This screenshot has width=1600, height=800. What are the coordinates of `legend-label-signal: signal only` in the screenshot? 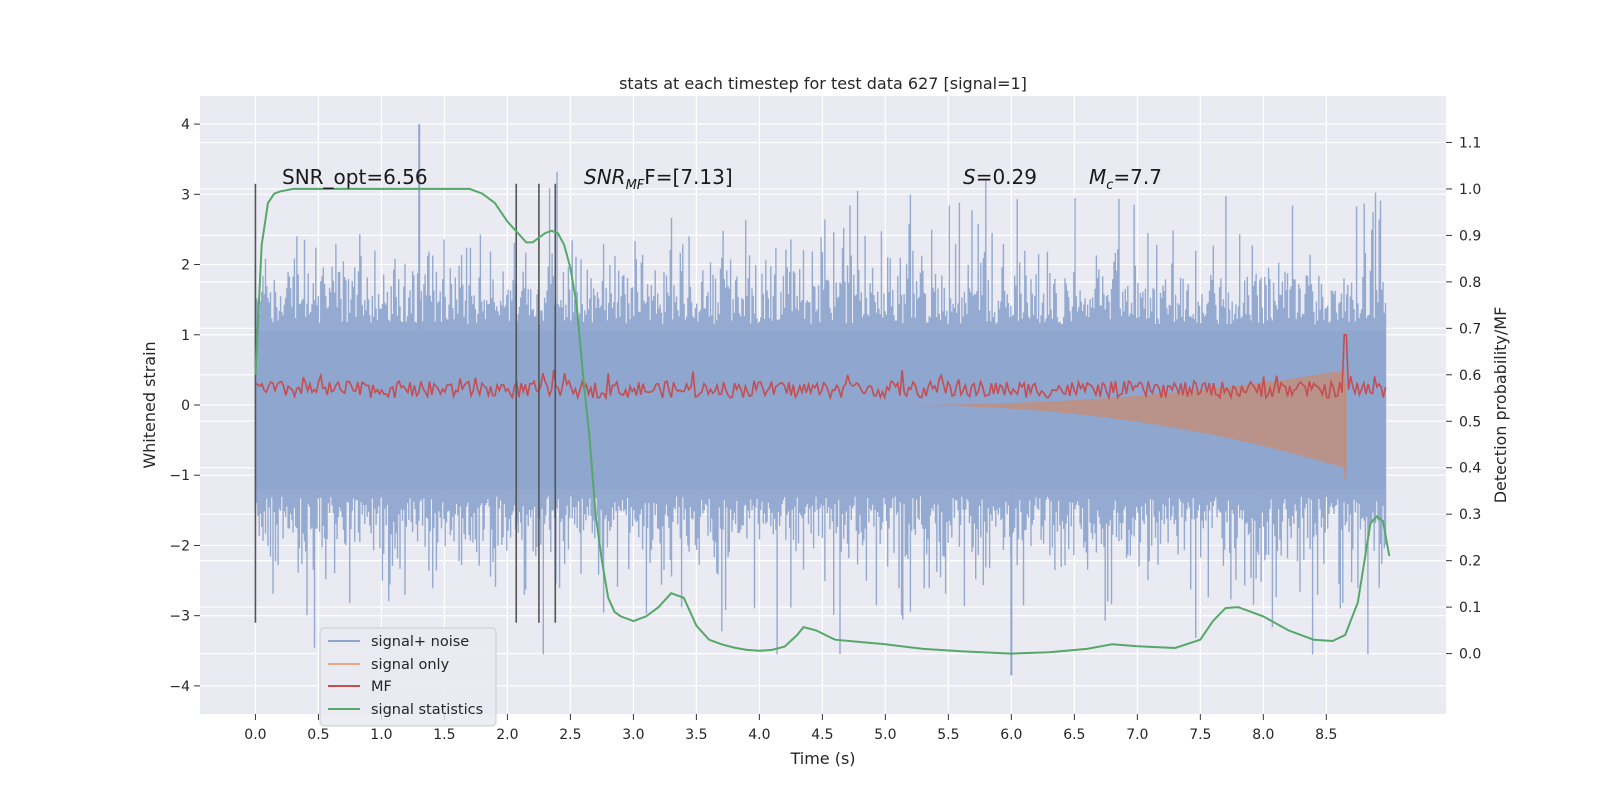 It's located at (410, 665).